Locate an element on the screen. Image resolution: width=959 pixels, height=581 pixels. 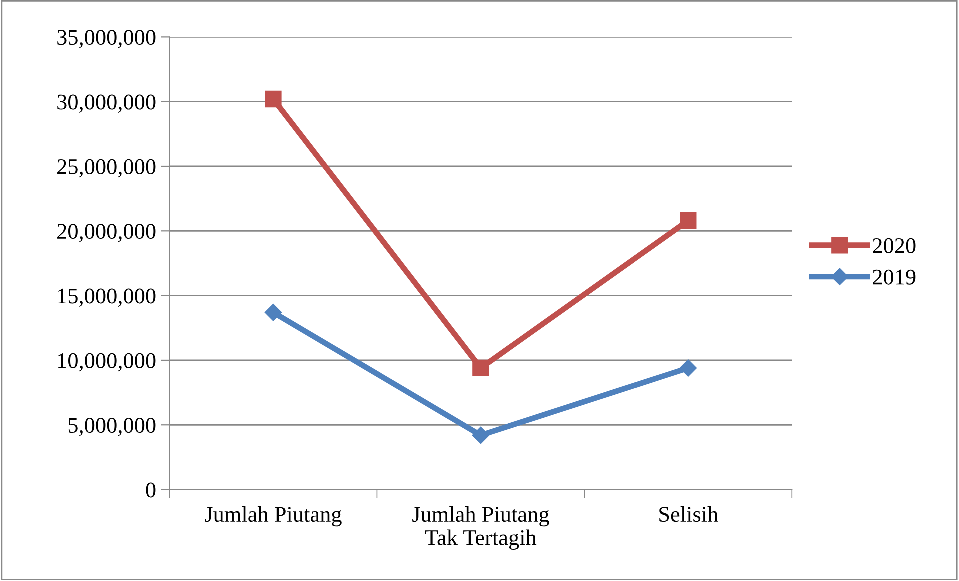
x-tick-label: Jumlah Piutang Tak Tertagih is located at coordinates (481, 528).